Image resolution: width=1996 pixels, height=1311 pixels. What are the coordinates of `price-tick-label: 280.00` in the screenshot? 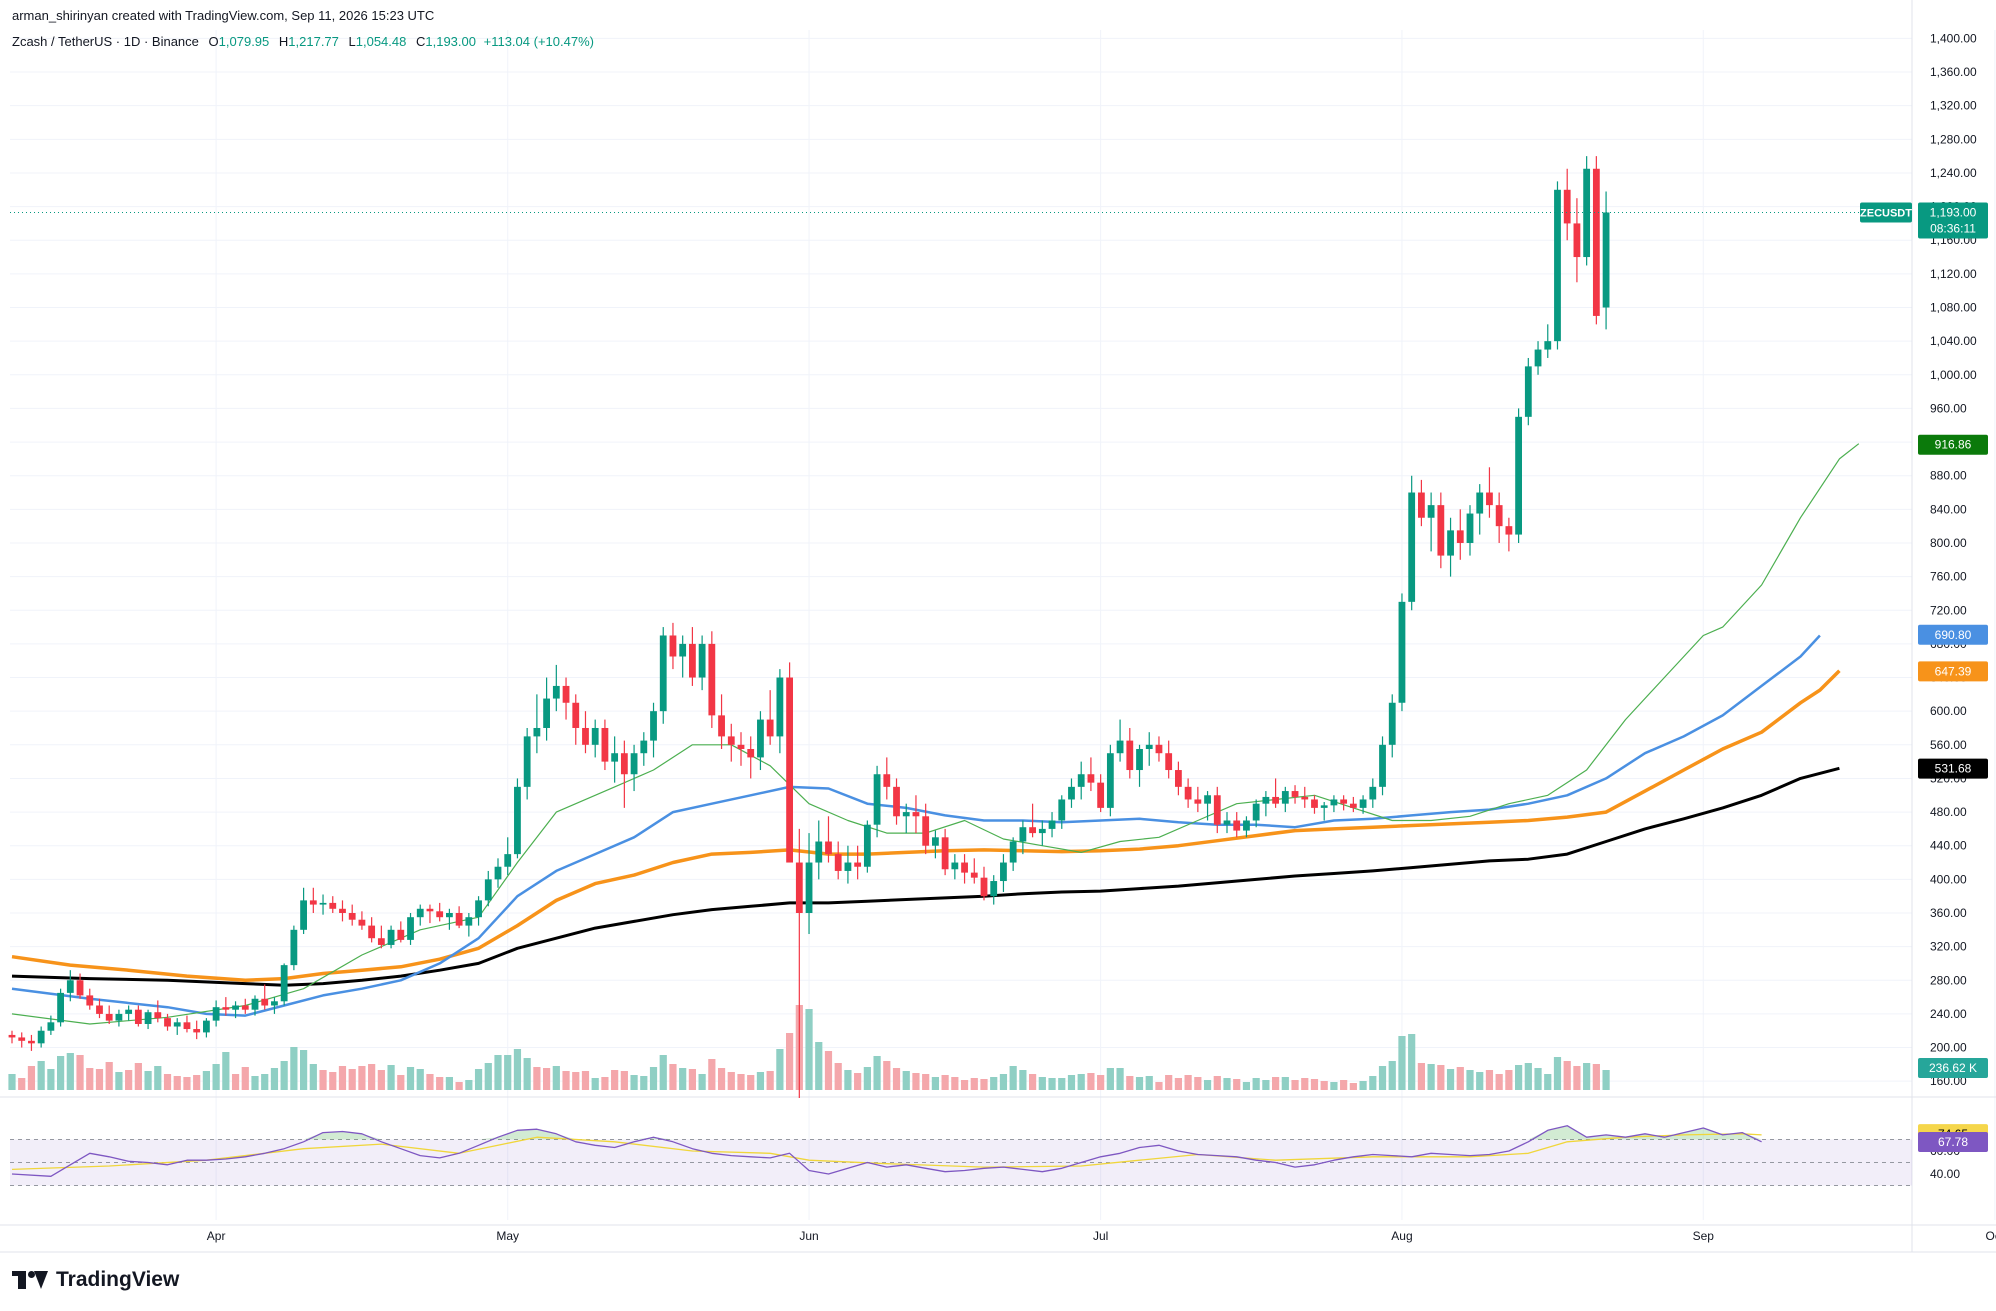 It's located at (1948, 980).